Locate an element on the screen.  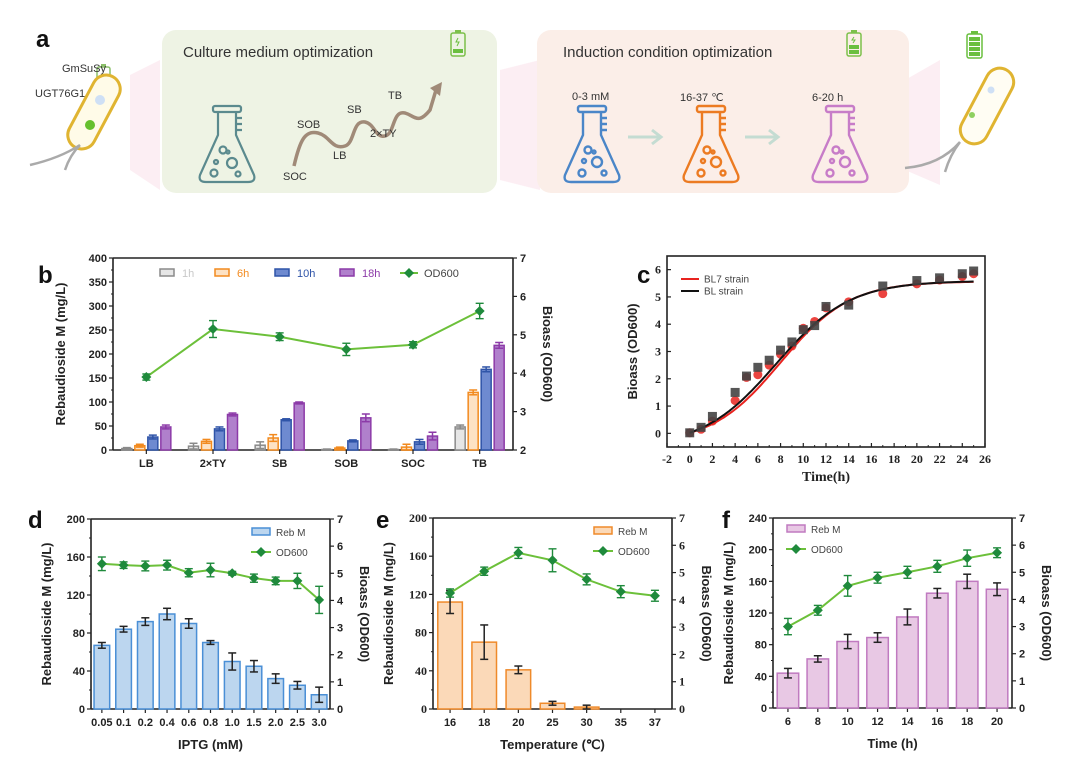
flask-neck-rim is located at coordinates (840, 109).